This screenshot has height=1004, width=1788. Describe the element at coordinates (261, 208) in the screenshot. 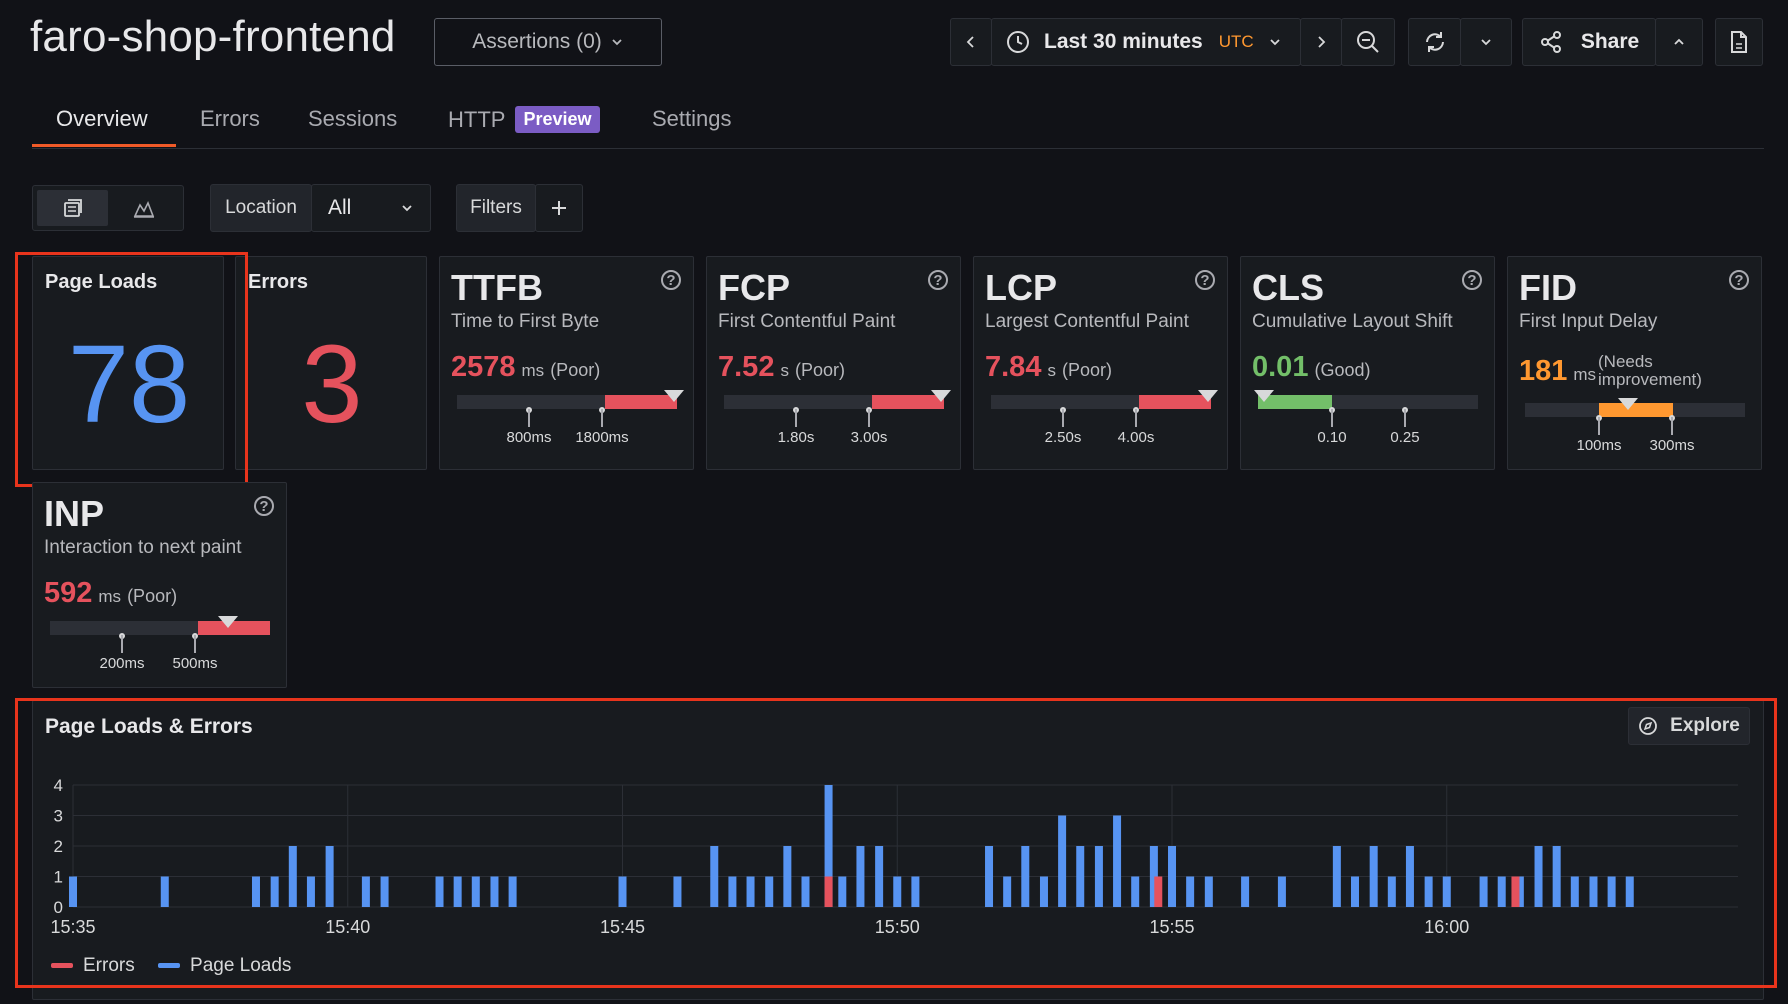

I see `location-label: Location` at that location.